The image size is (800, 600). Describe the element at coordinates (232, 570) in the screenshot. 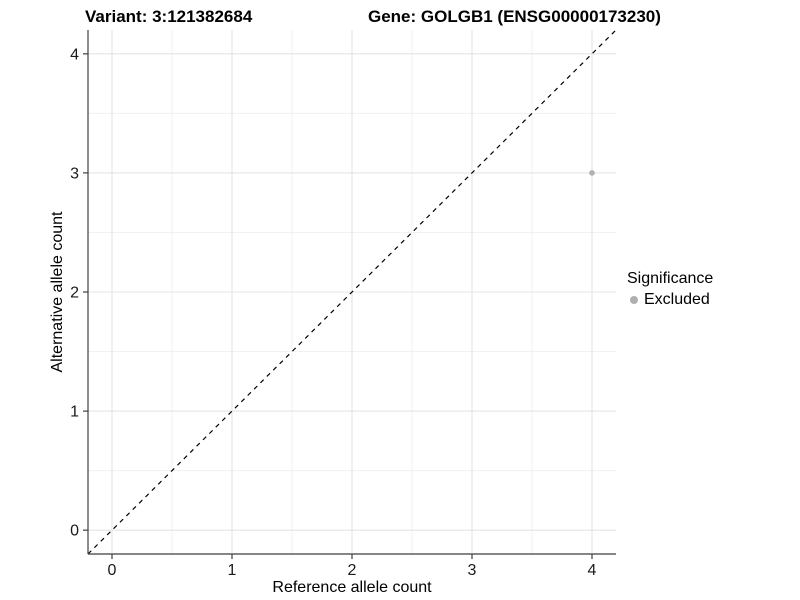

I see `x-tick-label: 1` at that location.